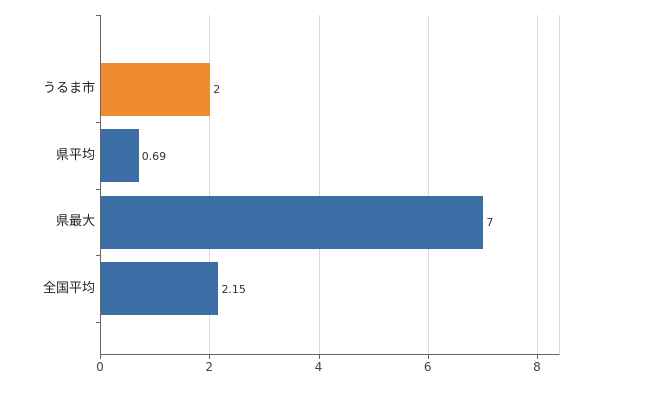 The width and height of the screenshot is (650, 400). Describe the element at coordinates (154, 156) in the screenshot. I see `bar-value-label: 0.69` at that location.